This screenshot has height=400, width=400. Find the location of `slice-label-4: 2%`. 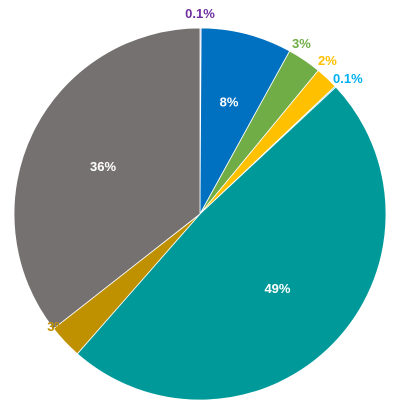

slice-label-4: 2% is located at coordinates (327, 60).